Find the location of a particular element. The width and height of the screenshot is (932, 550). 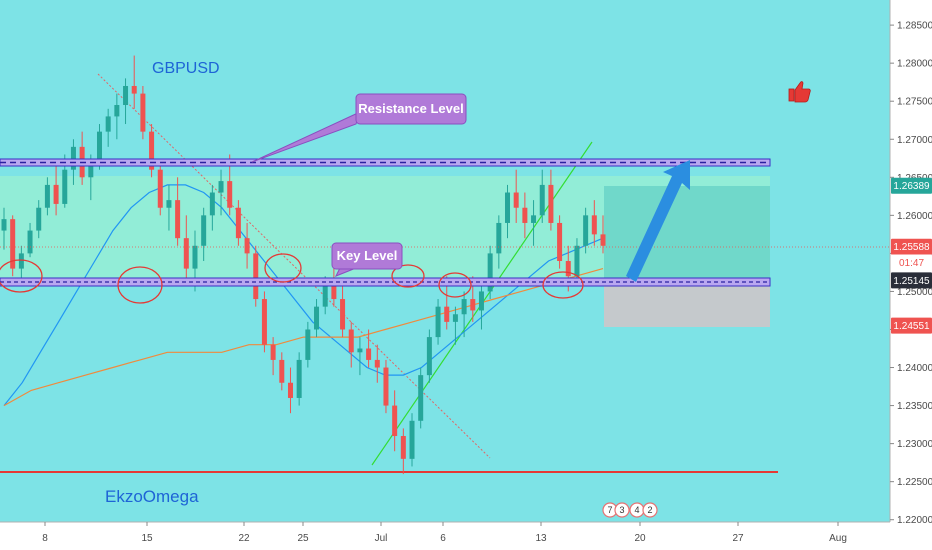

time-tick-label: 15 is located at coordinates (147, 538).